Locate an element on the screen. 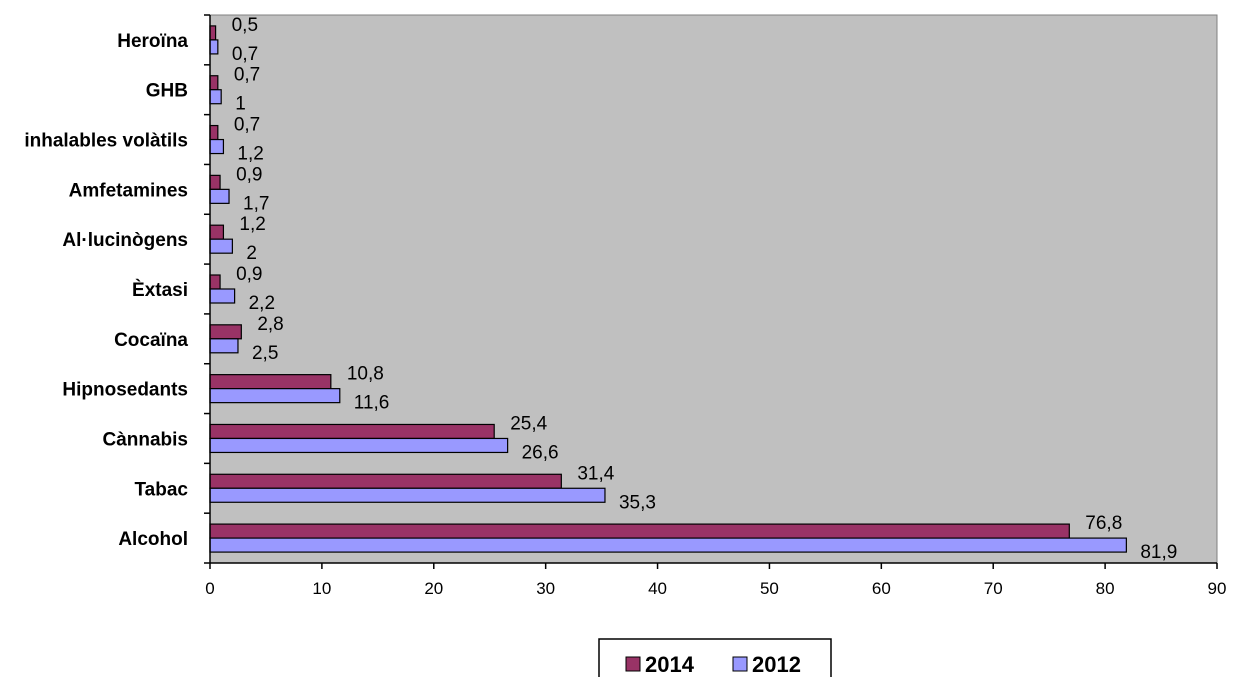  data-label-2014-alcohol: 76,8 is located at coordinates (1103, 523).